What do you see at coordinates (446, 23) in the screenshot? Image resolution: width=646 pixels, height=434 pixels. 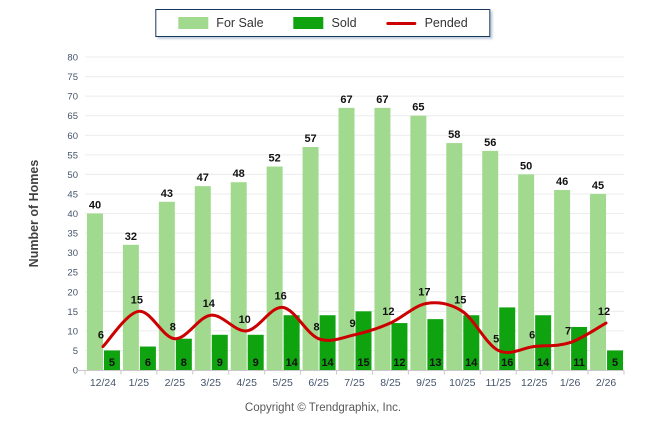 I see `legend-label-pended: Pended` at bounding box center [446, 23].